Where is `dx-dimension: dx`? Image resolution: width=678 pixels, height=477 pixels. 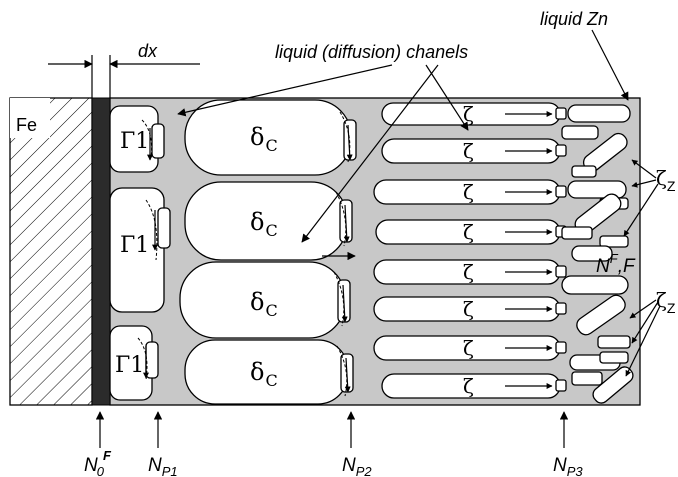 dx-dimension: dx is located at coordinates (124, 69).